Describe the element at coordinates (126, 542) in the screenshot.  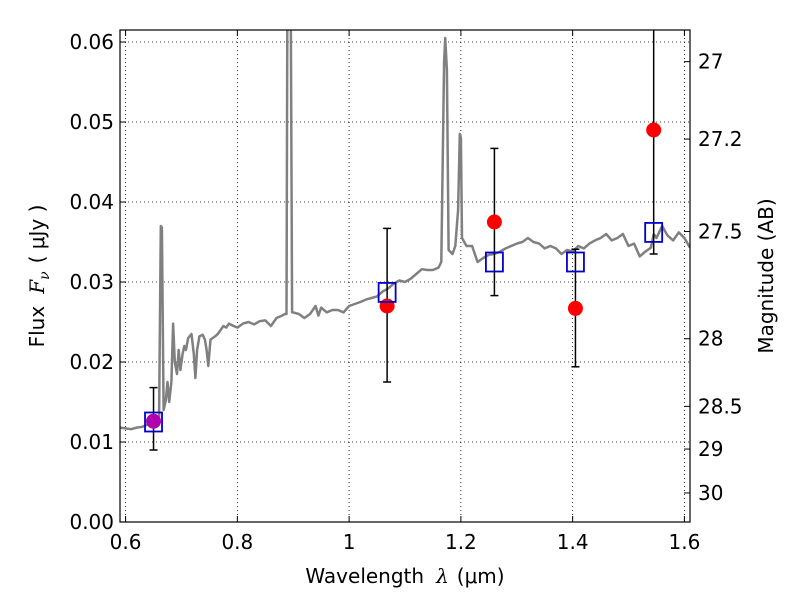
I see `x-tick-label: 0.6` at that location.